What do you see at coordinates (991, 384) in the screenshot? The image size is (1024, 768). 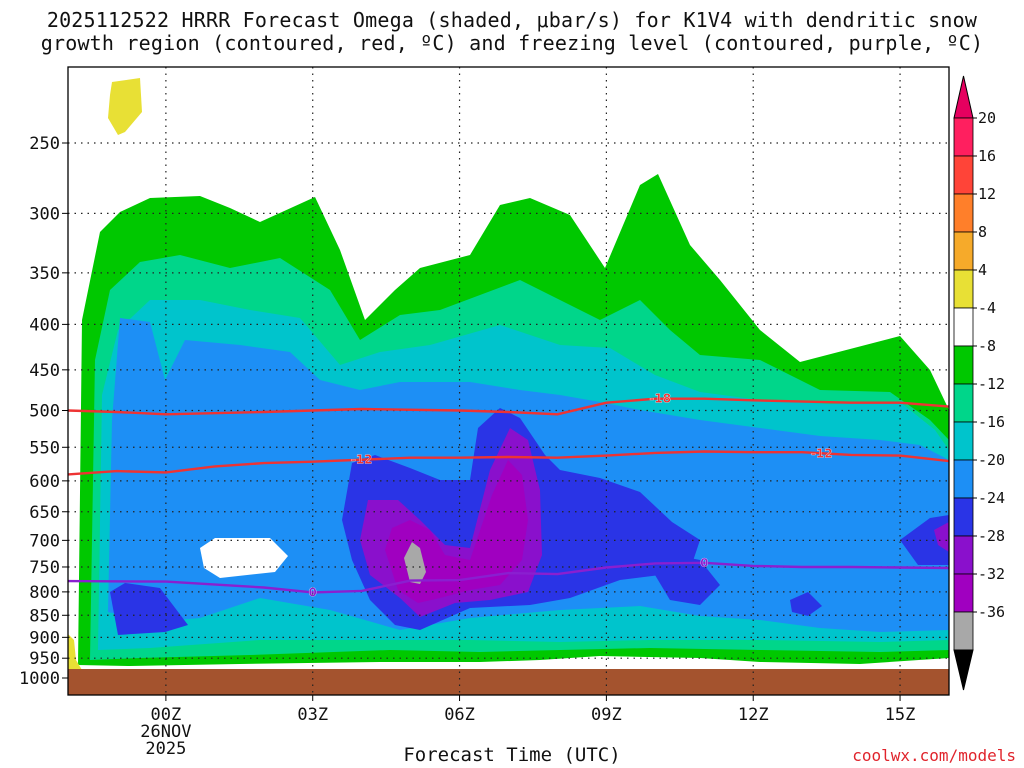 I see `colorbar-label-7: -12` at bounding box center [991, 384].